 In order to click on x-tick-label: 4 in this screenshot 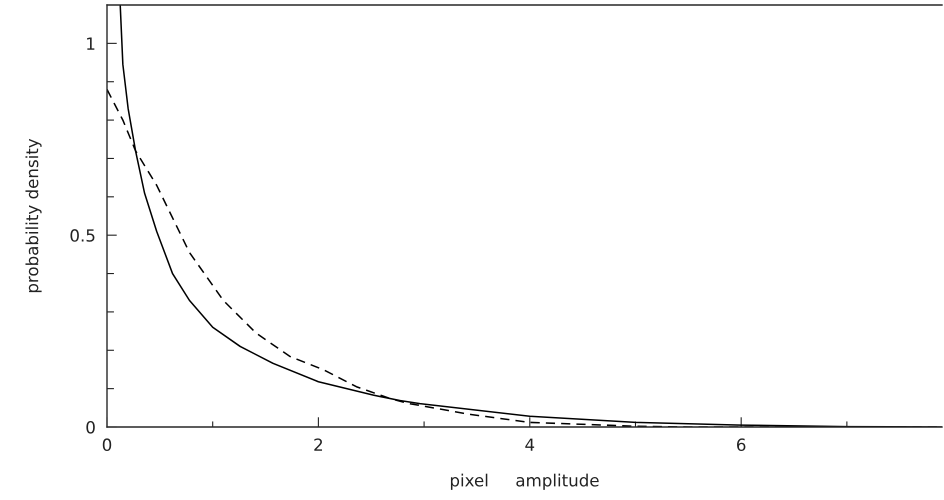, I will do `click(529, 444)`.